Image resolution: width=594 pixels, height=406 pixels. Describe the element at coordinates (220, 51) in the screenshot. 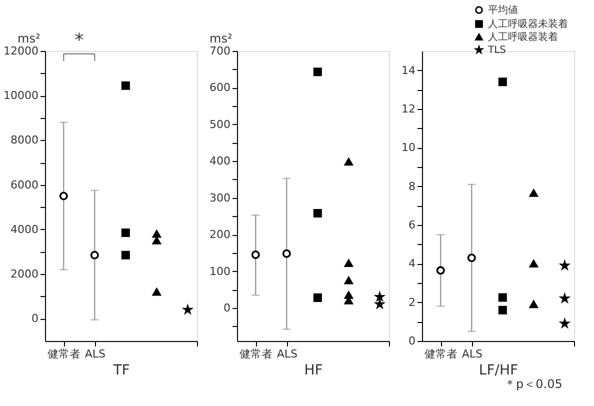

I see `y-tick-label: 700` at that location.